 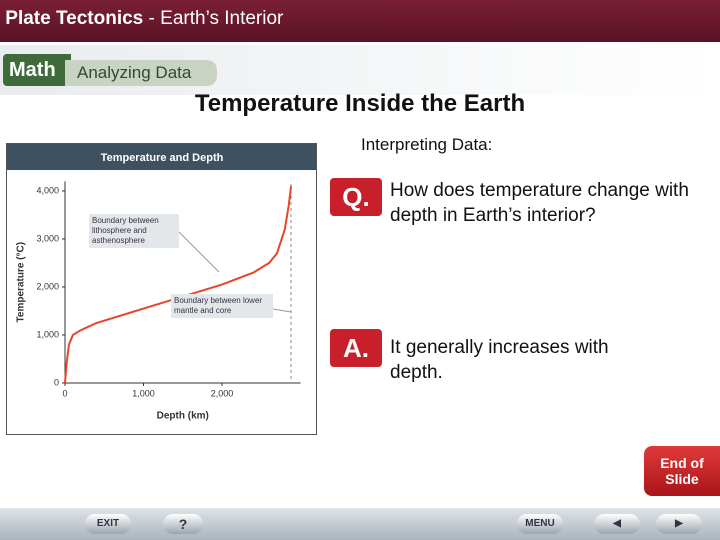 What do you see at coordinates (143, 393) in the screenshot?
I see `x-tick-label: 1,000` at bounding box center [143, 393].